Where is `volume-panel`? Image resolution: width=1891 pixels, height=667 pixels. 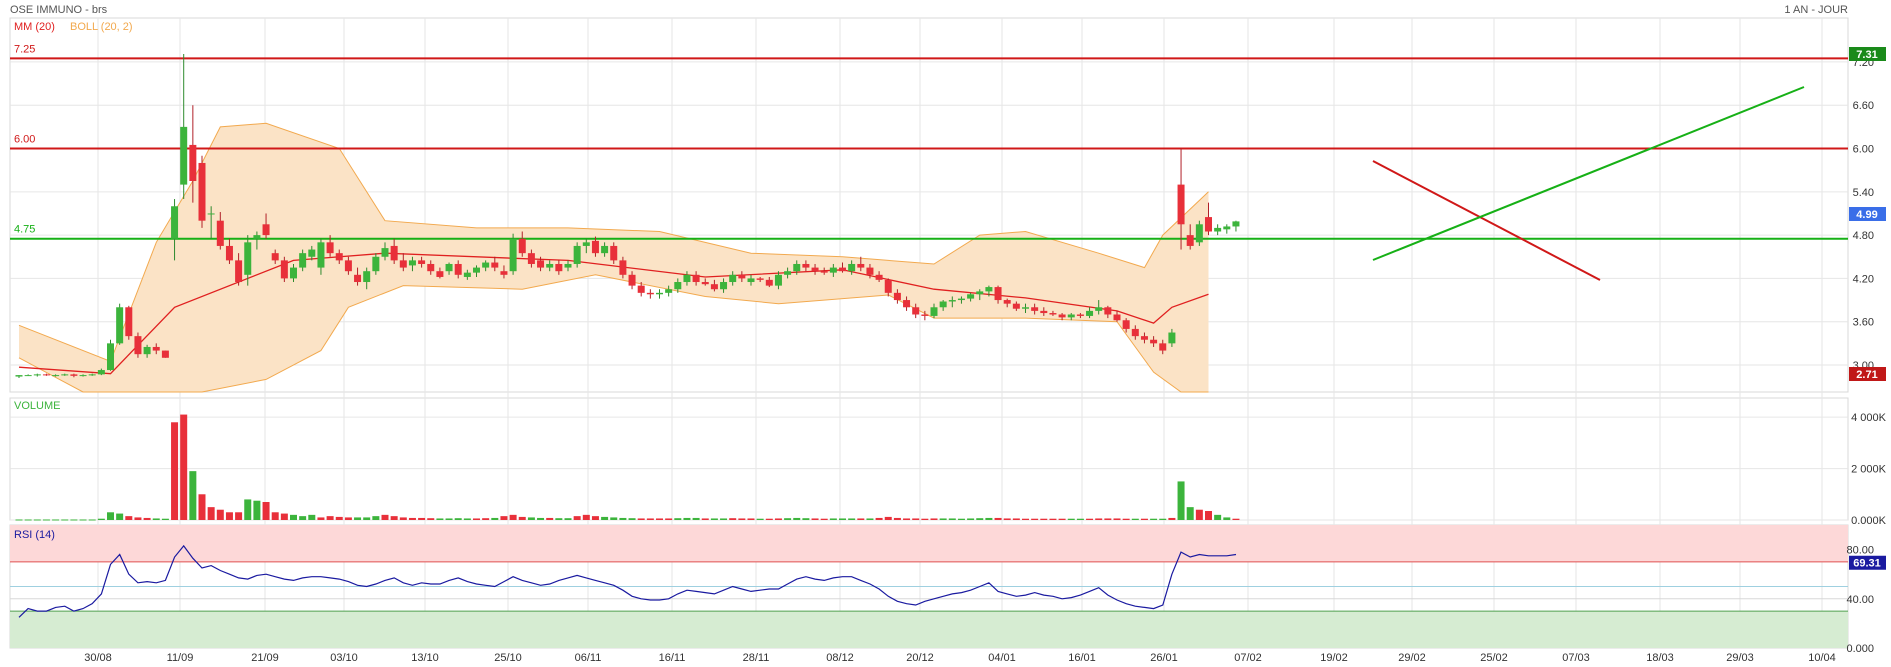
volume-panel is located at coordinates (627, 467).